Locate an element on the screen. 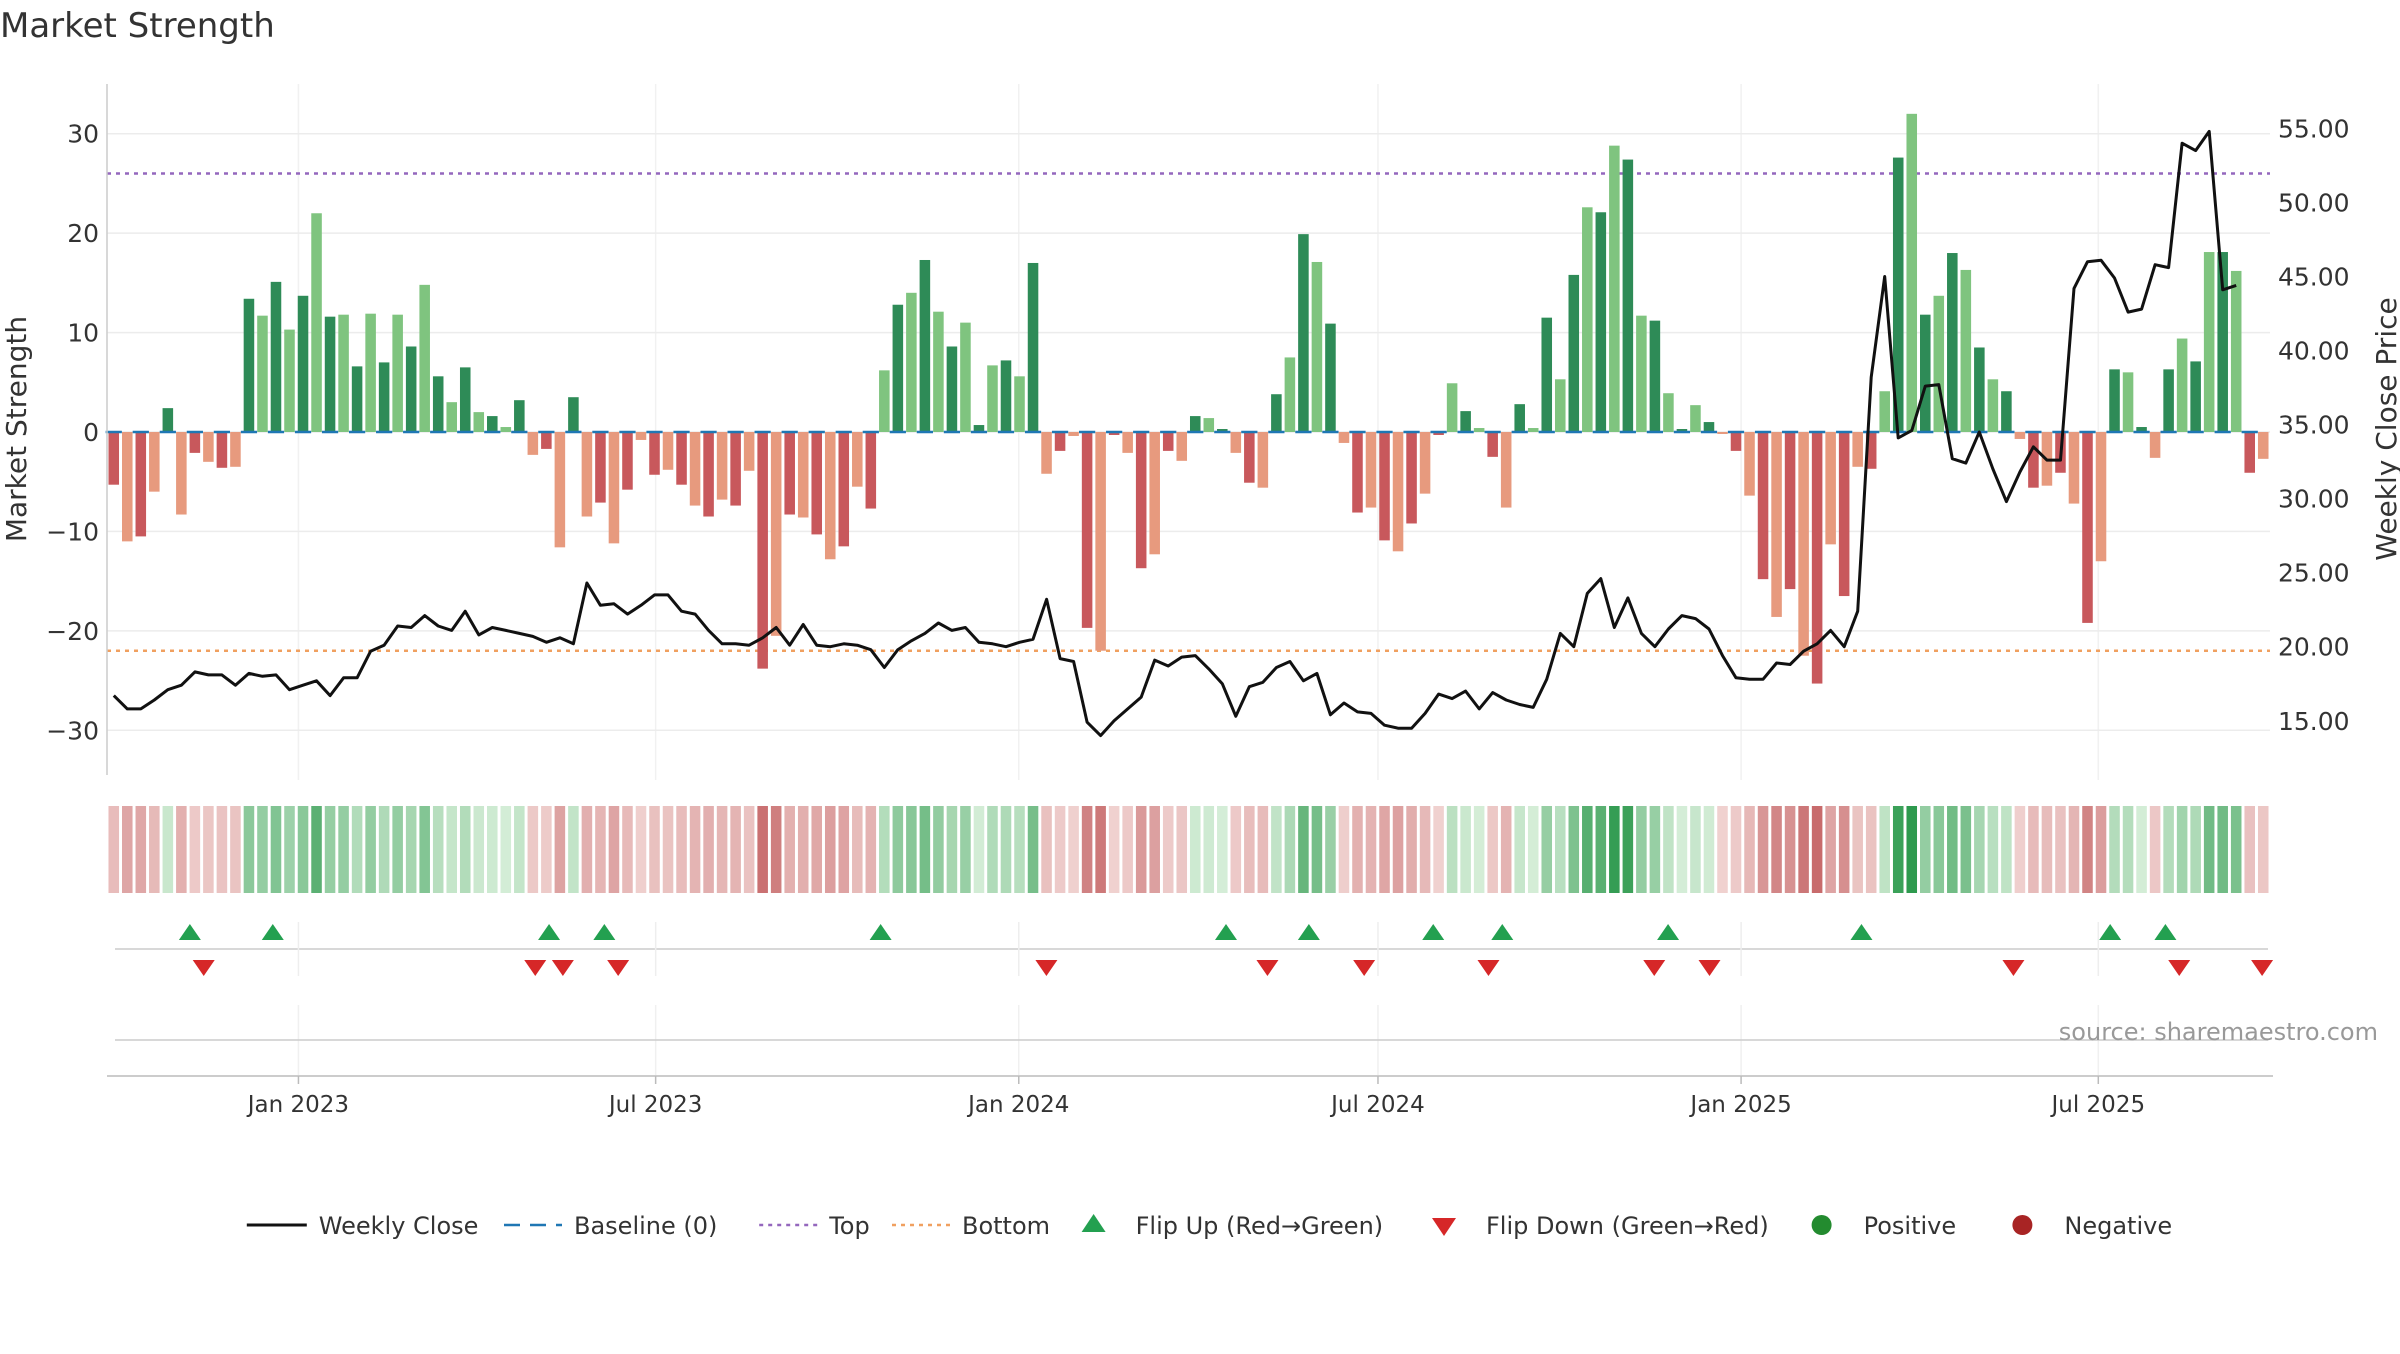 This screenshot has height=1354, width=2400. y-axis-label-right: Weekly Close Price is located at coordinates (2385, 428).